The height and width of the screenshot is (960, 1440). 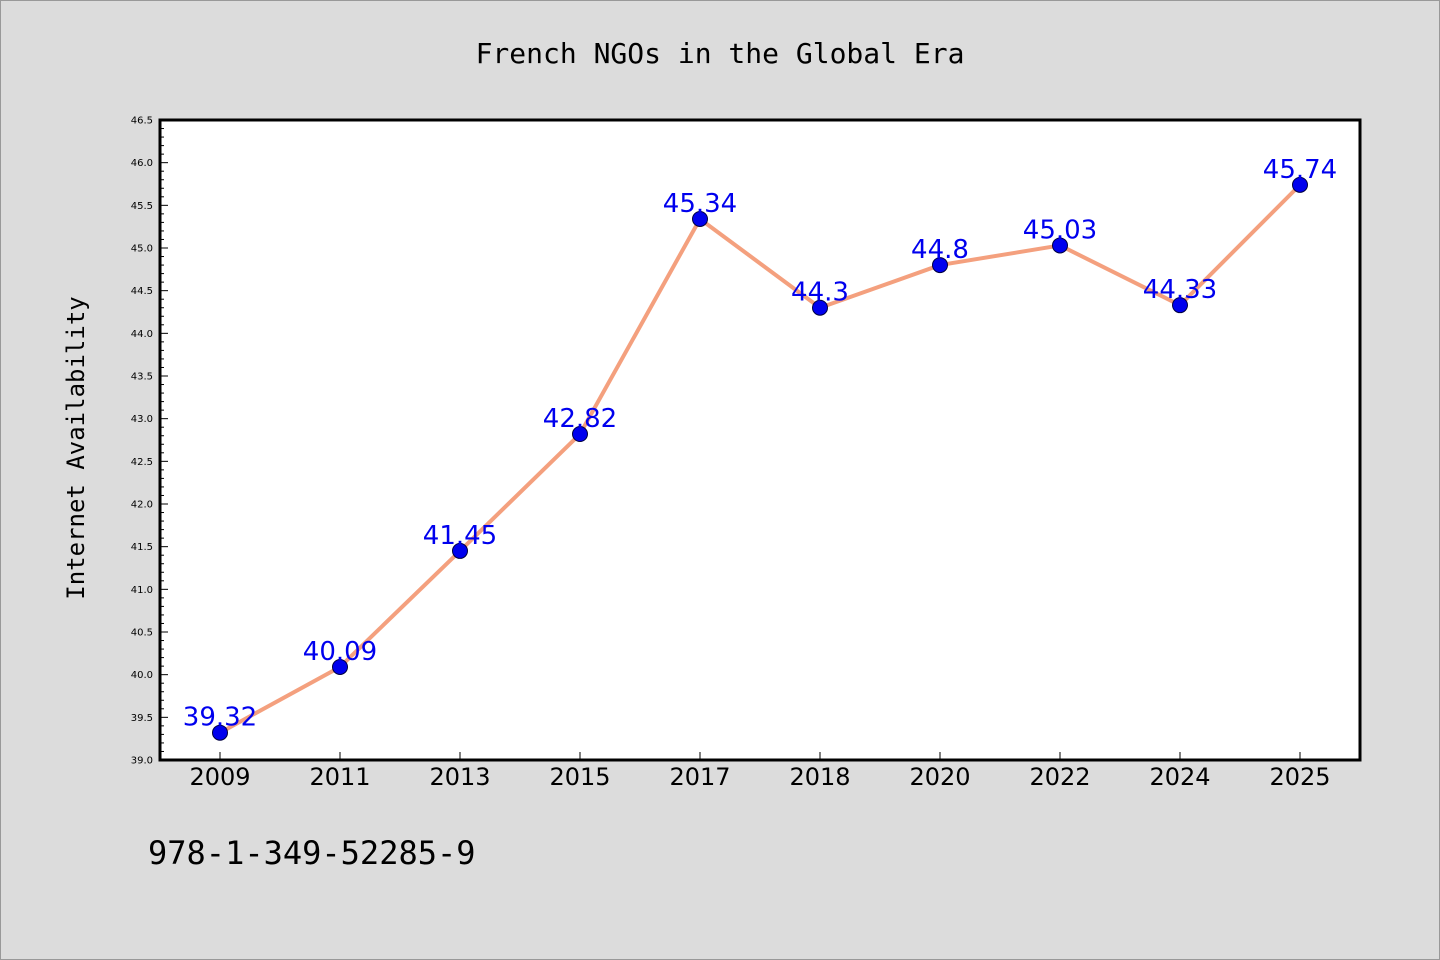 I want to click on y-tick-label: 42.0, so click(x=142, y=505).